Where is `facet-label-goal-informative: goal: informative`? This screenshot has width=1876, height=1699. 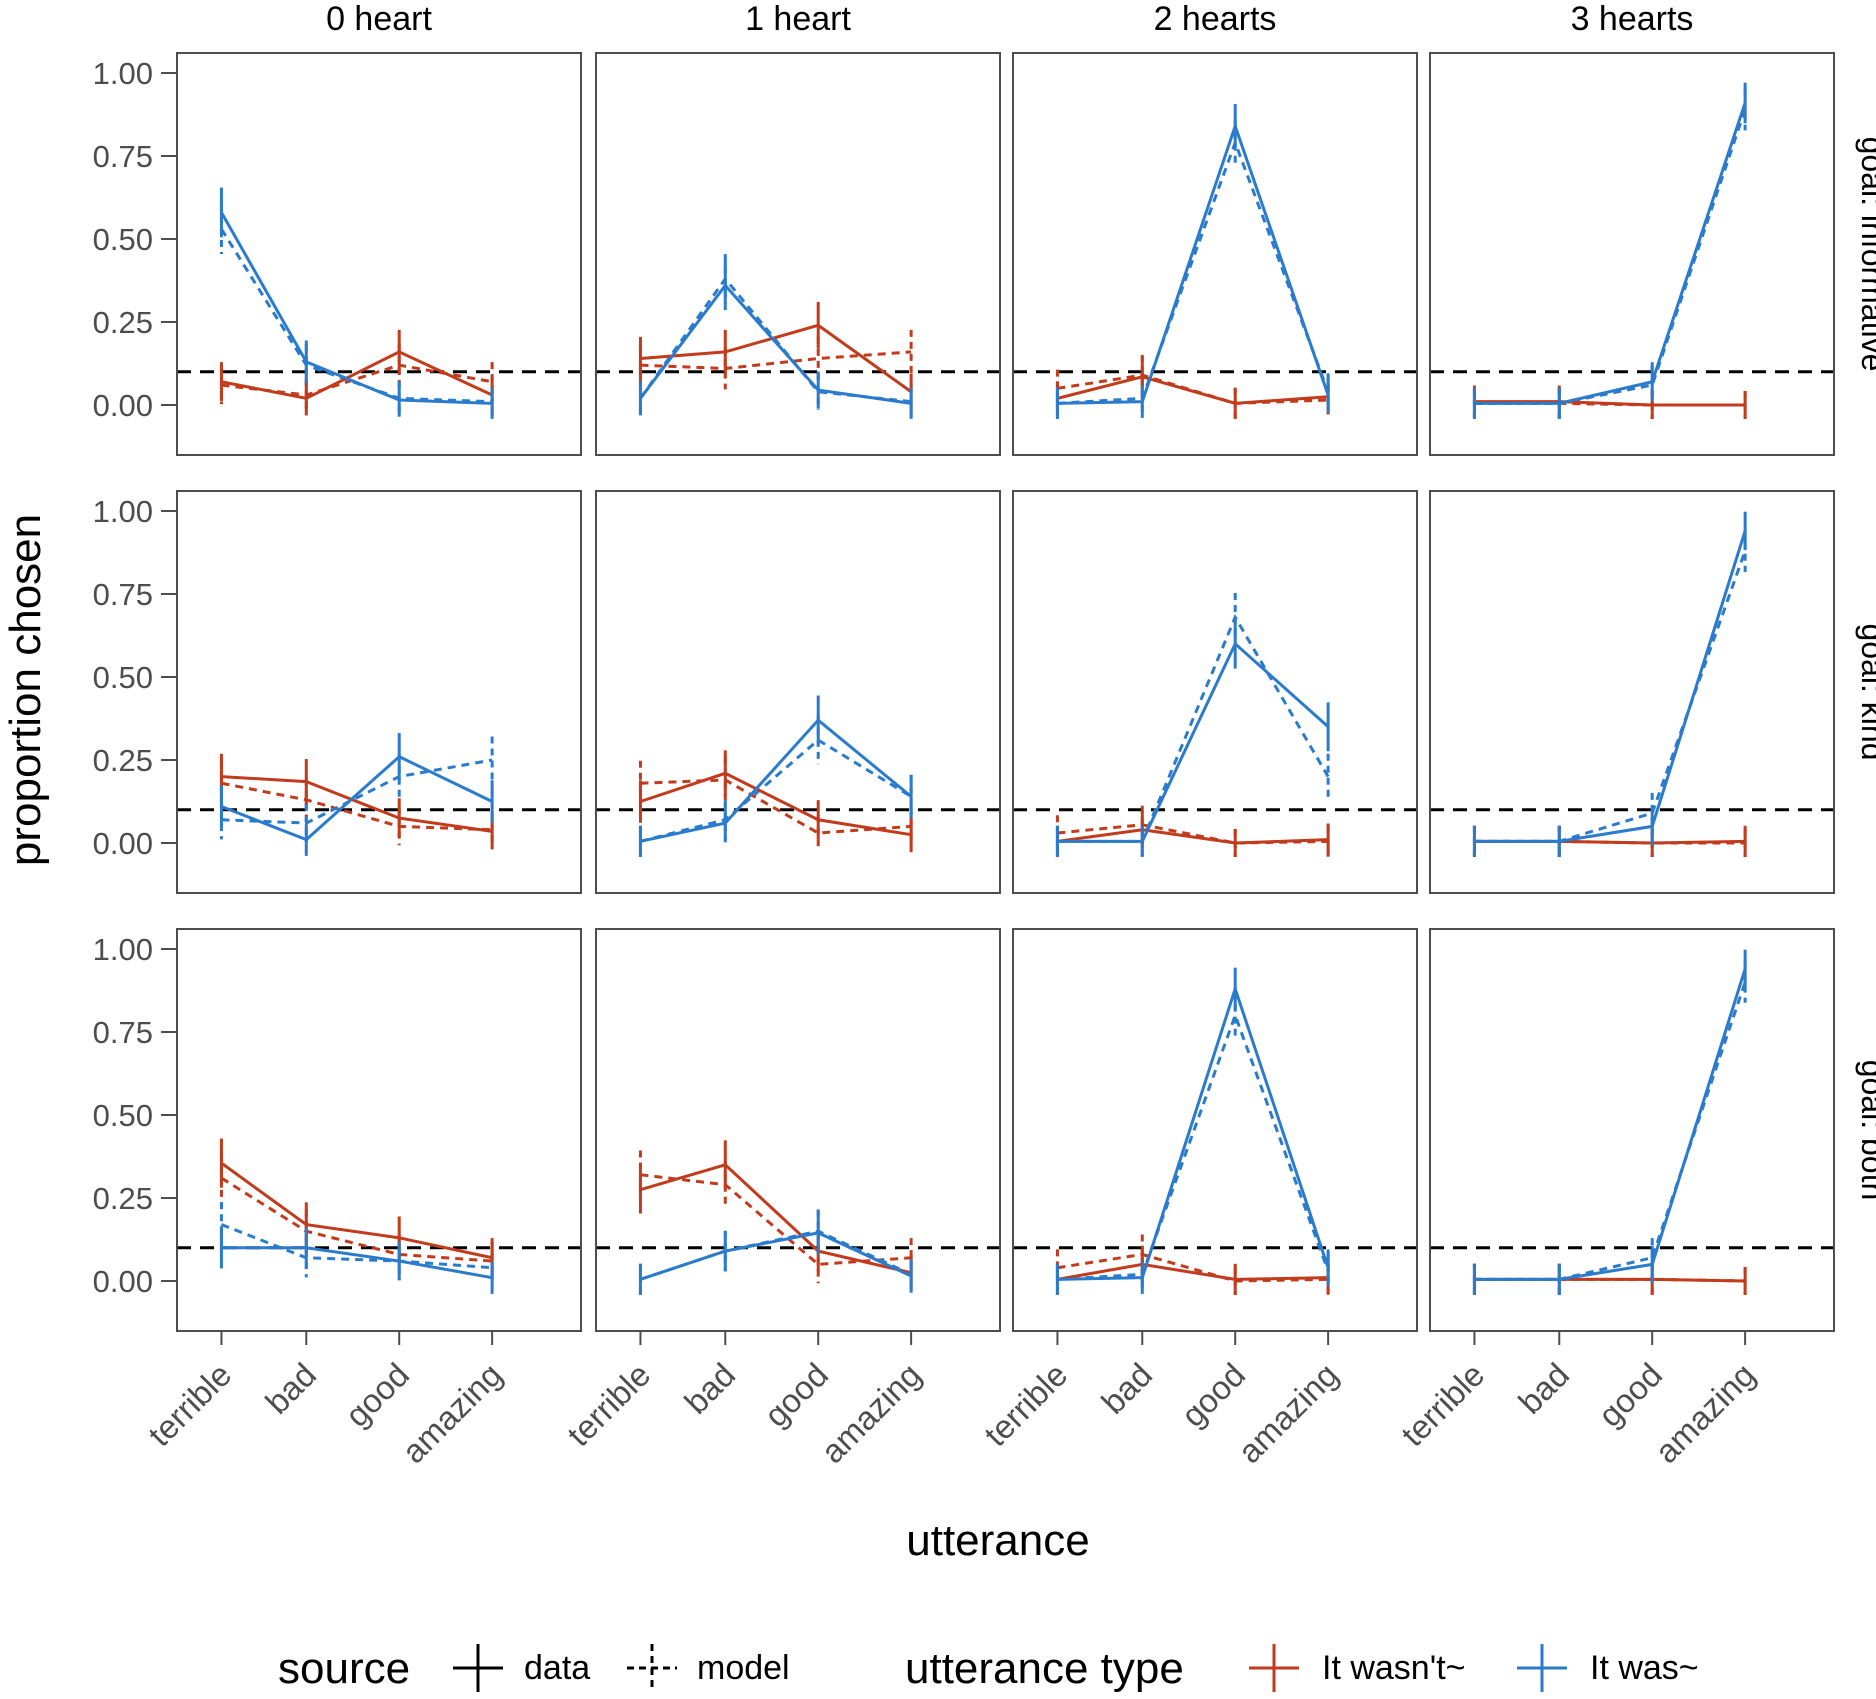 facet-label-goal-informative: goal: informative is located at coordinates (1865, 254).